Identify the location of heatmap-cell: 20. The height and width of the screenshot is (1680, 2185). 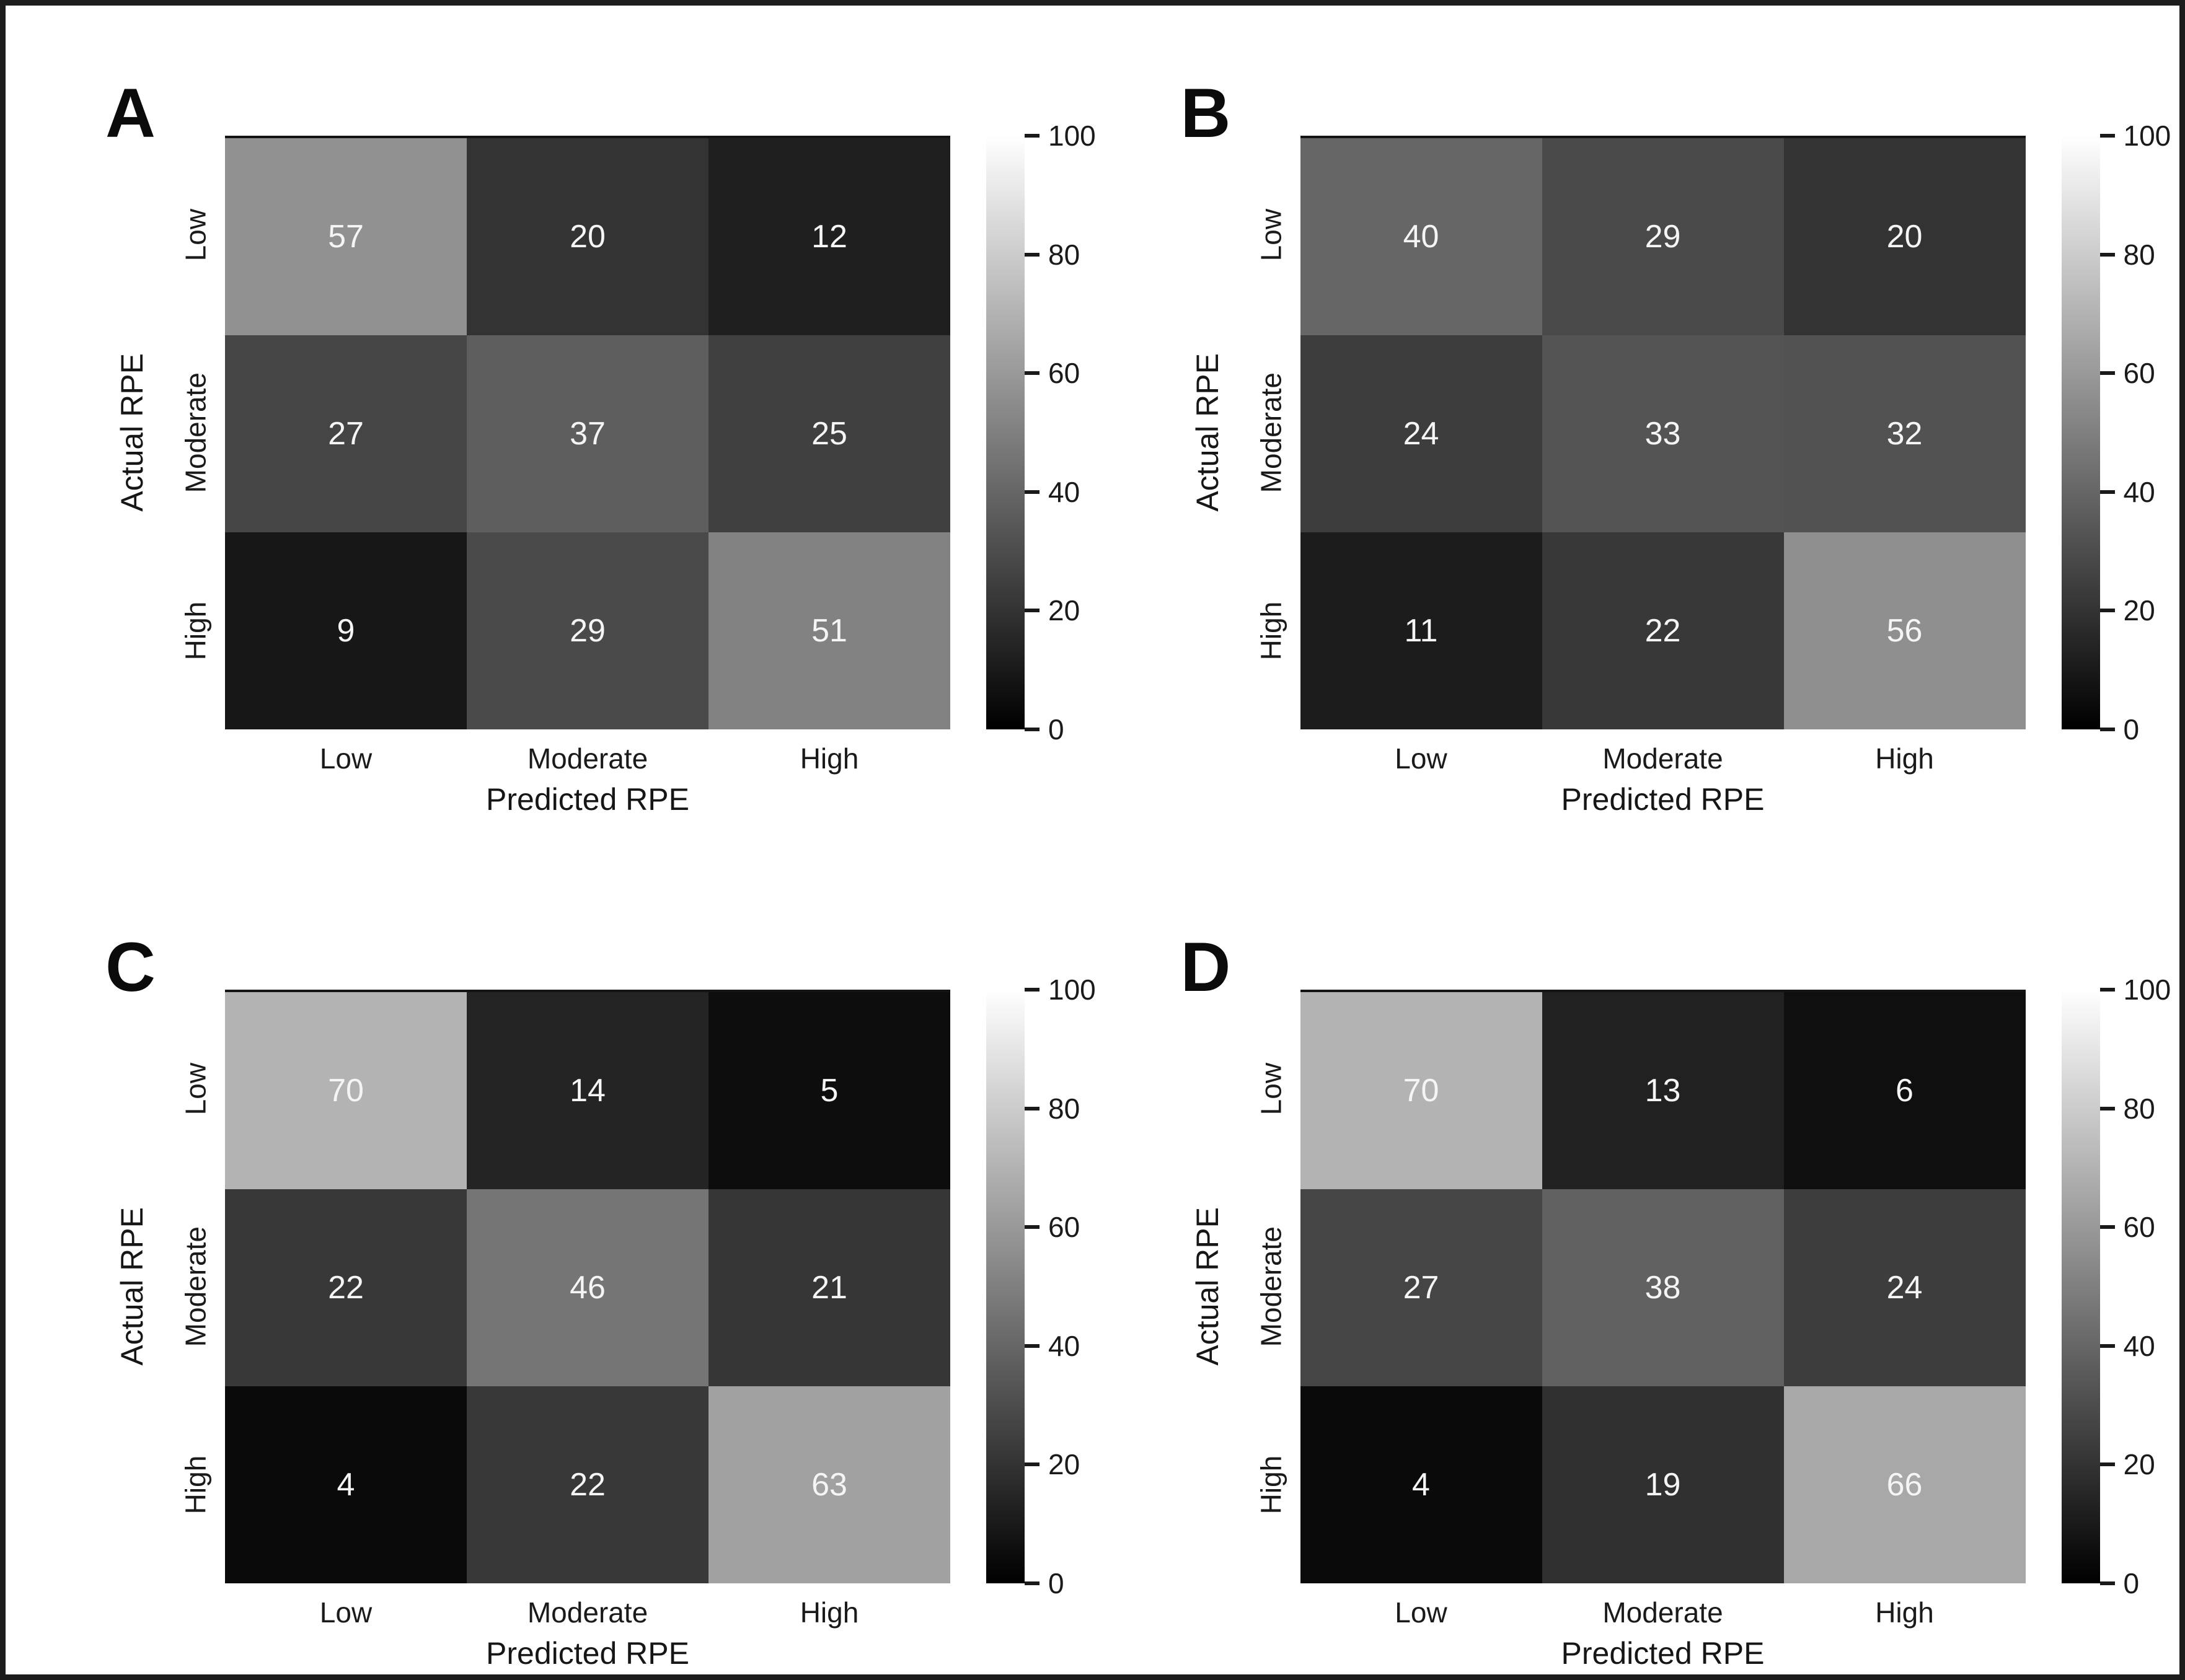
(587, 236).